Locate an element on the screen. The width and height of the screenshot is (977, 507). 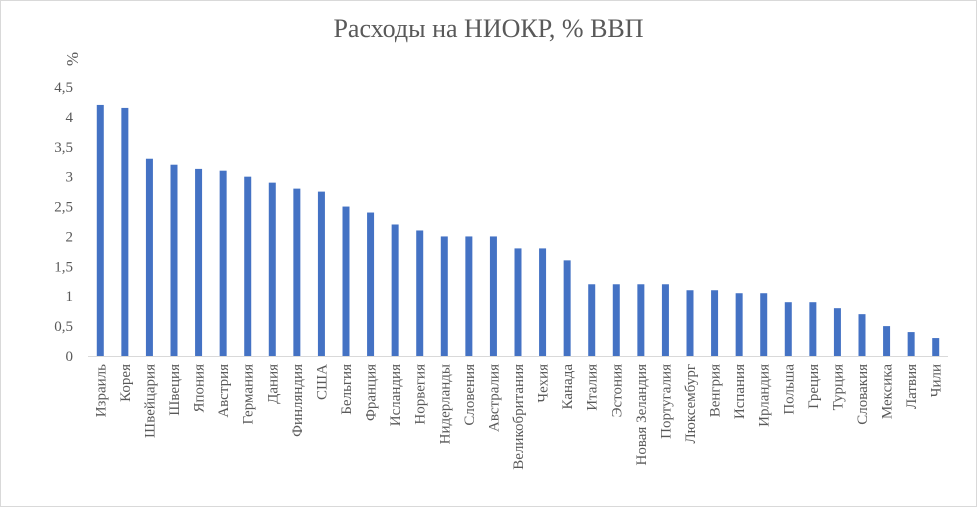
chart-title: Расходы на НИОКР, % ВВП is located at coordinates (488, 28).